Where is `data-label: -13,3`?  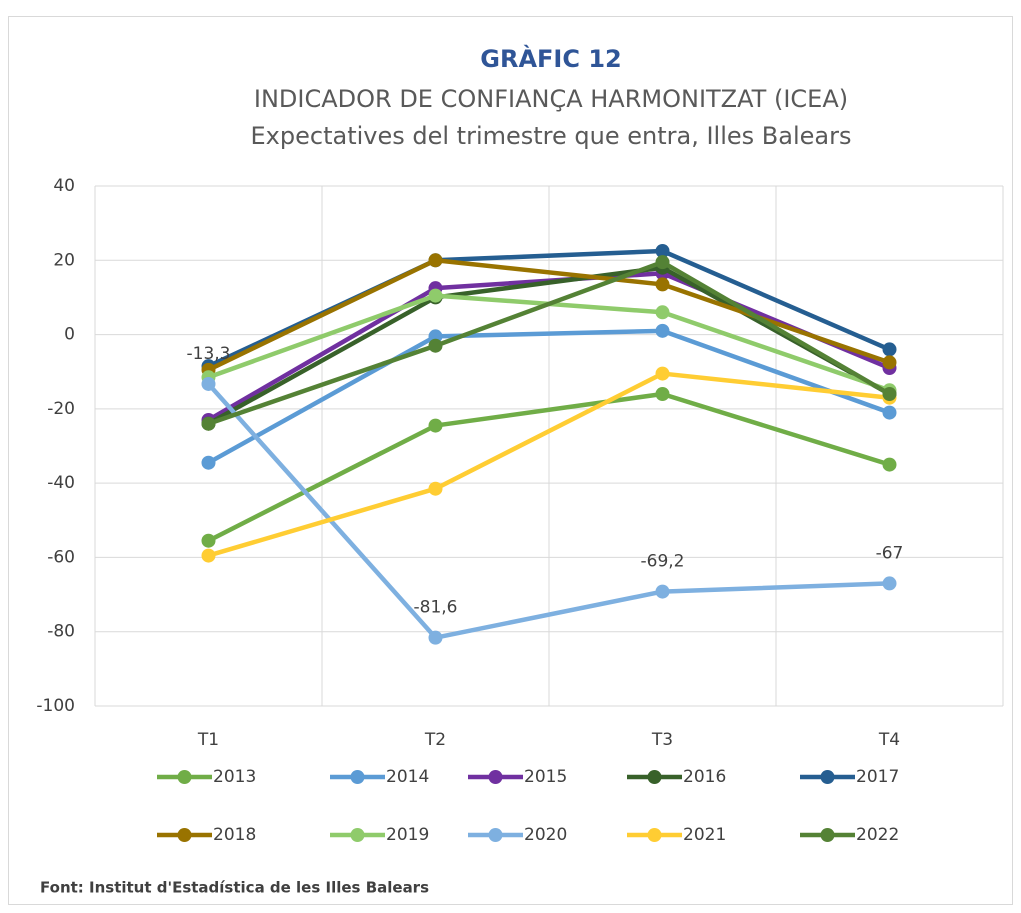
data-label: -13,3 is located at coordinates (209, 354).